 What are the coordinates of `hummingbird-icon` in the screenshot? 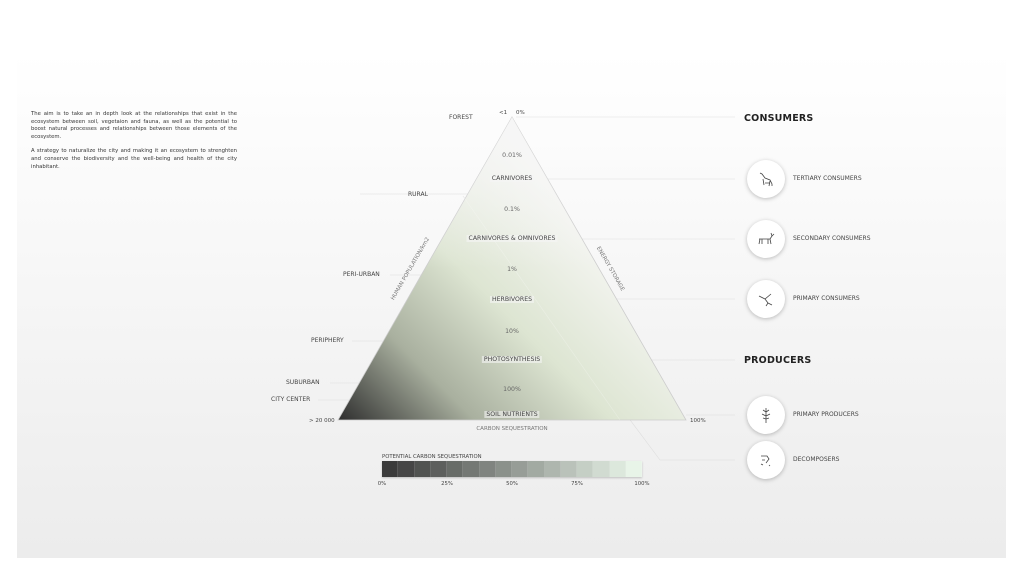 It's located at (766, 299).